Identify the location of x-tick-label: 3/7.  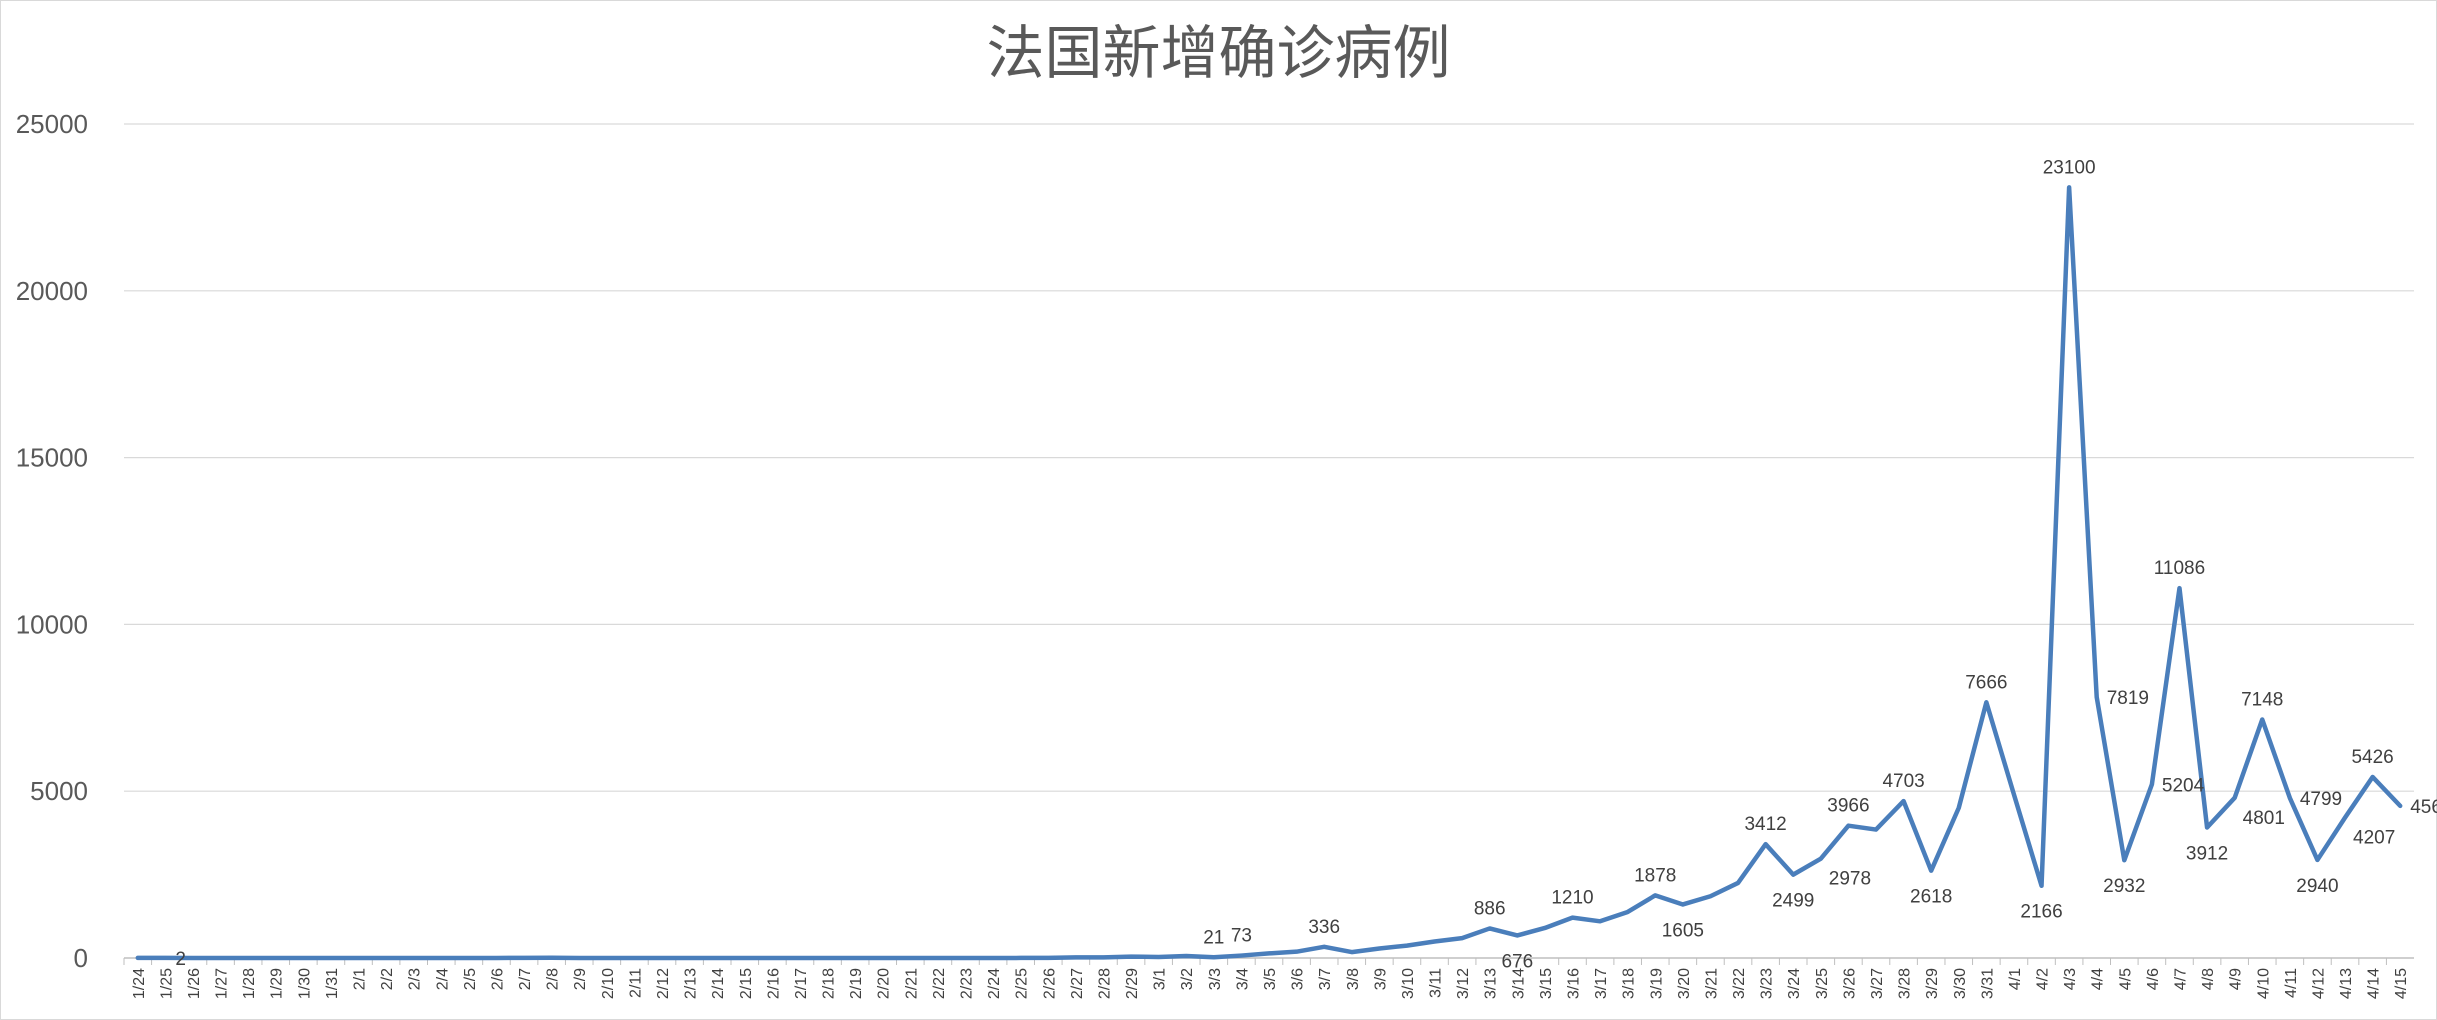
(1325, 979).